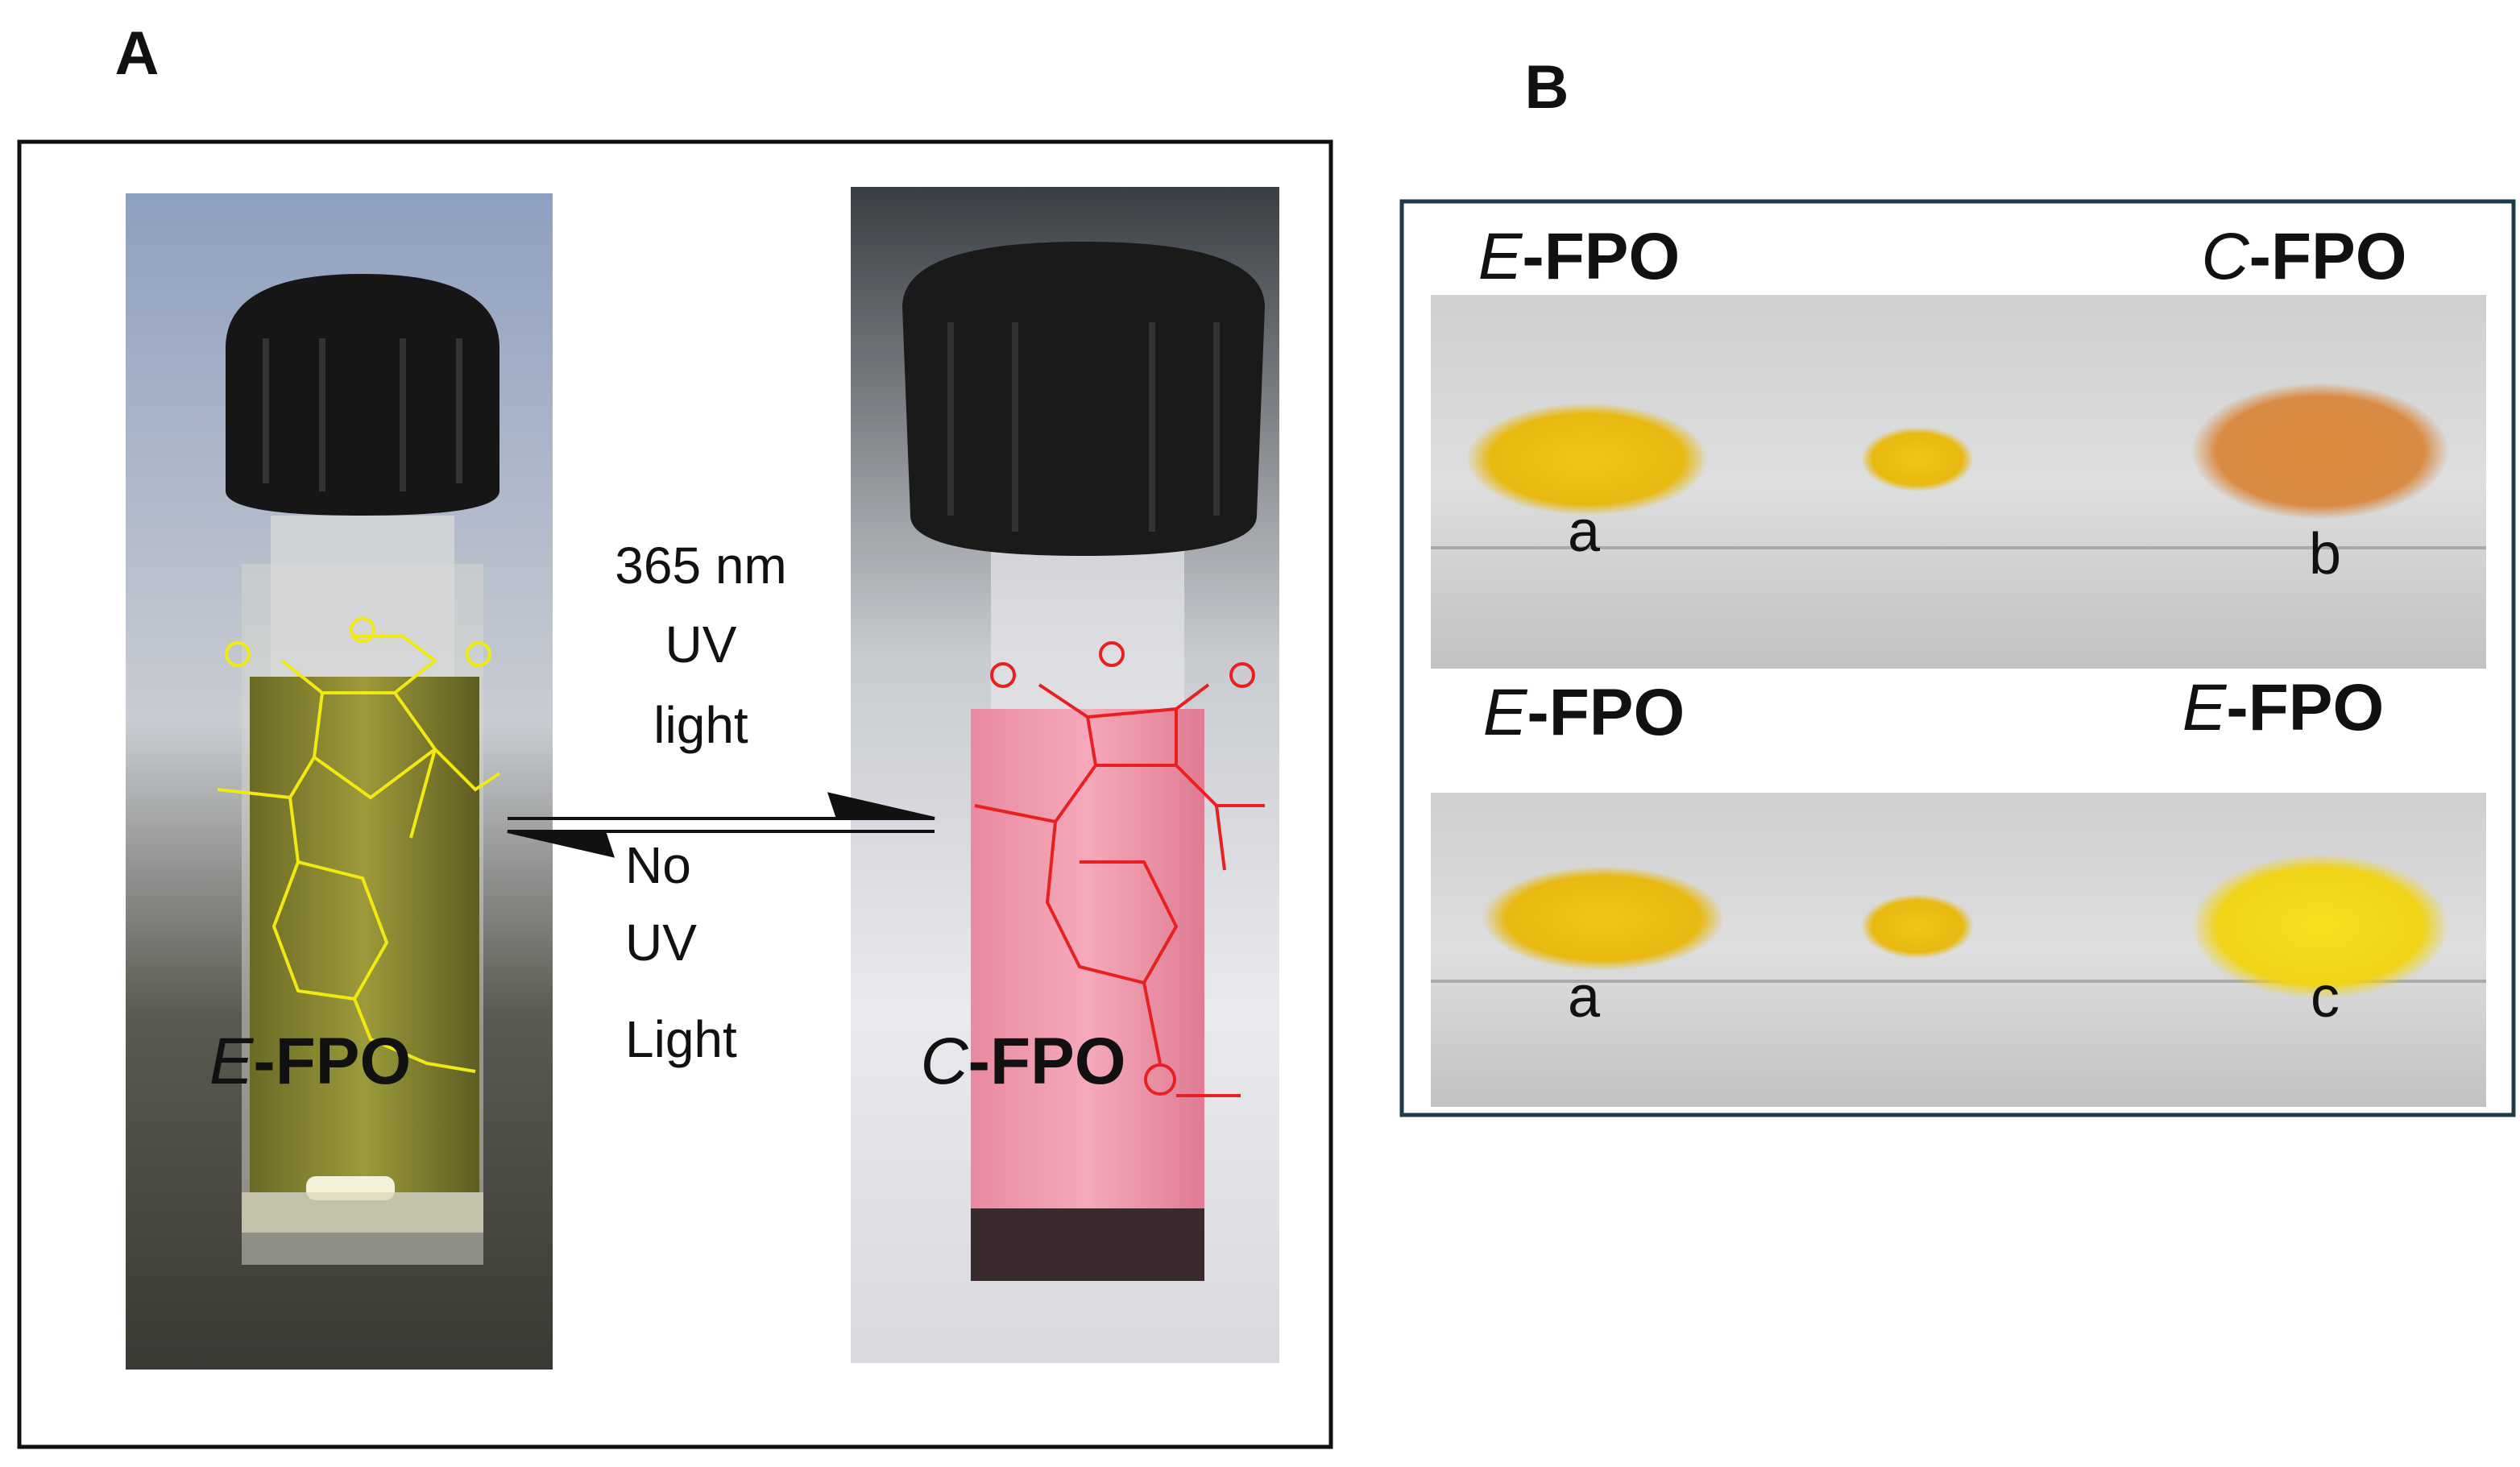 This screenshot has height=1467, width=2520. I want to click on panel-label: B, so click(1547, 87).